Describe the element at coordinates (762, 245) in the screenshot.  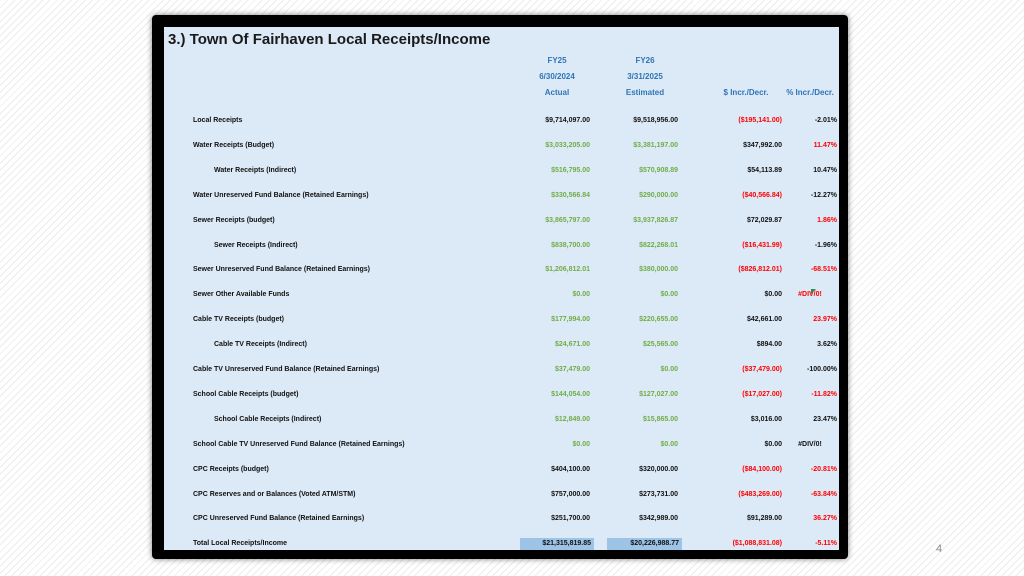
I see `incr-decr-cell: ($16,431.99)` at that location.